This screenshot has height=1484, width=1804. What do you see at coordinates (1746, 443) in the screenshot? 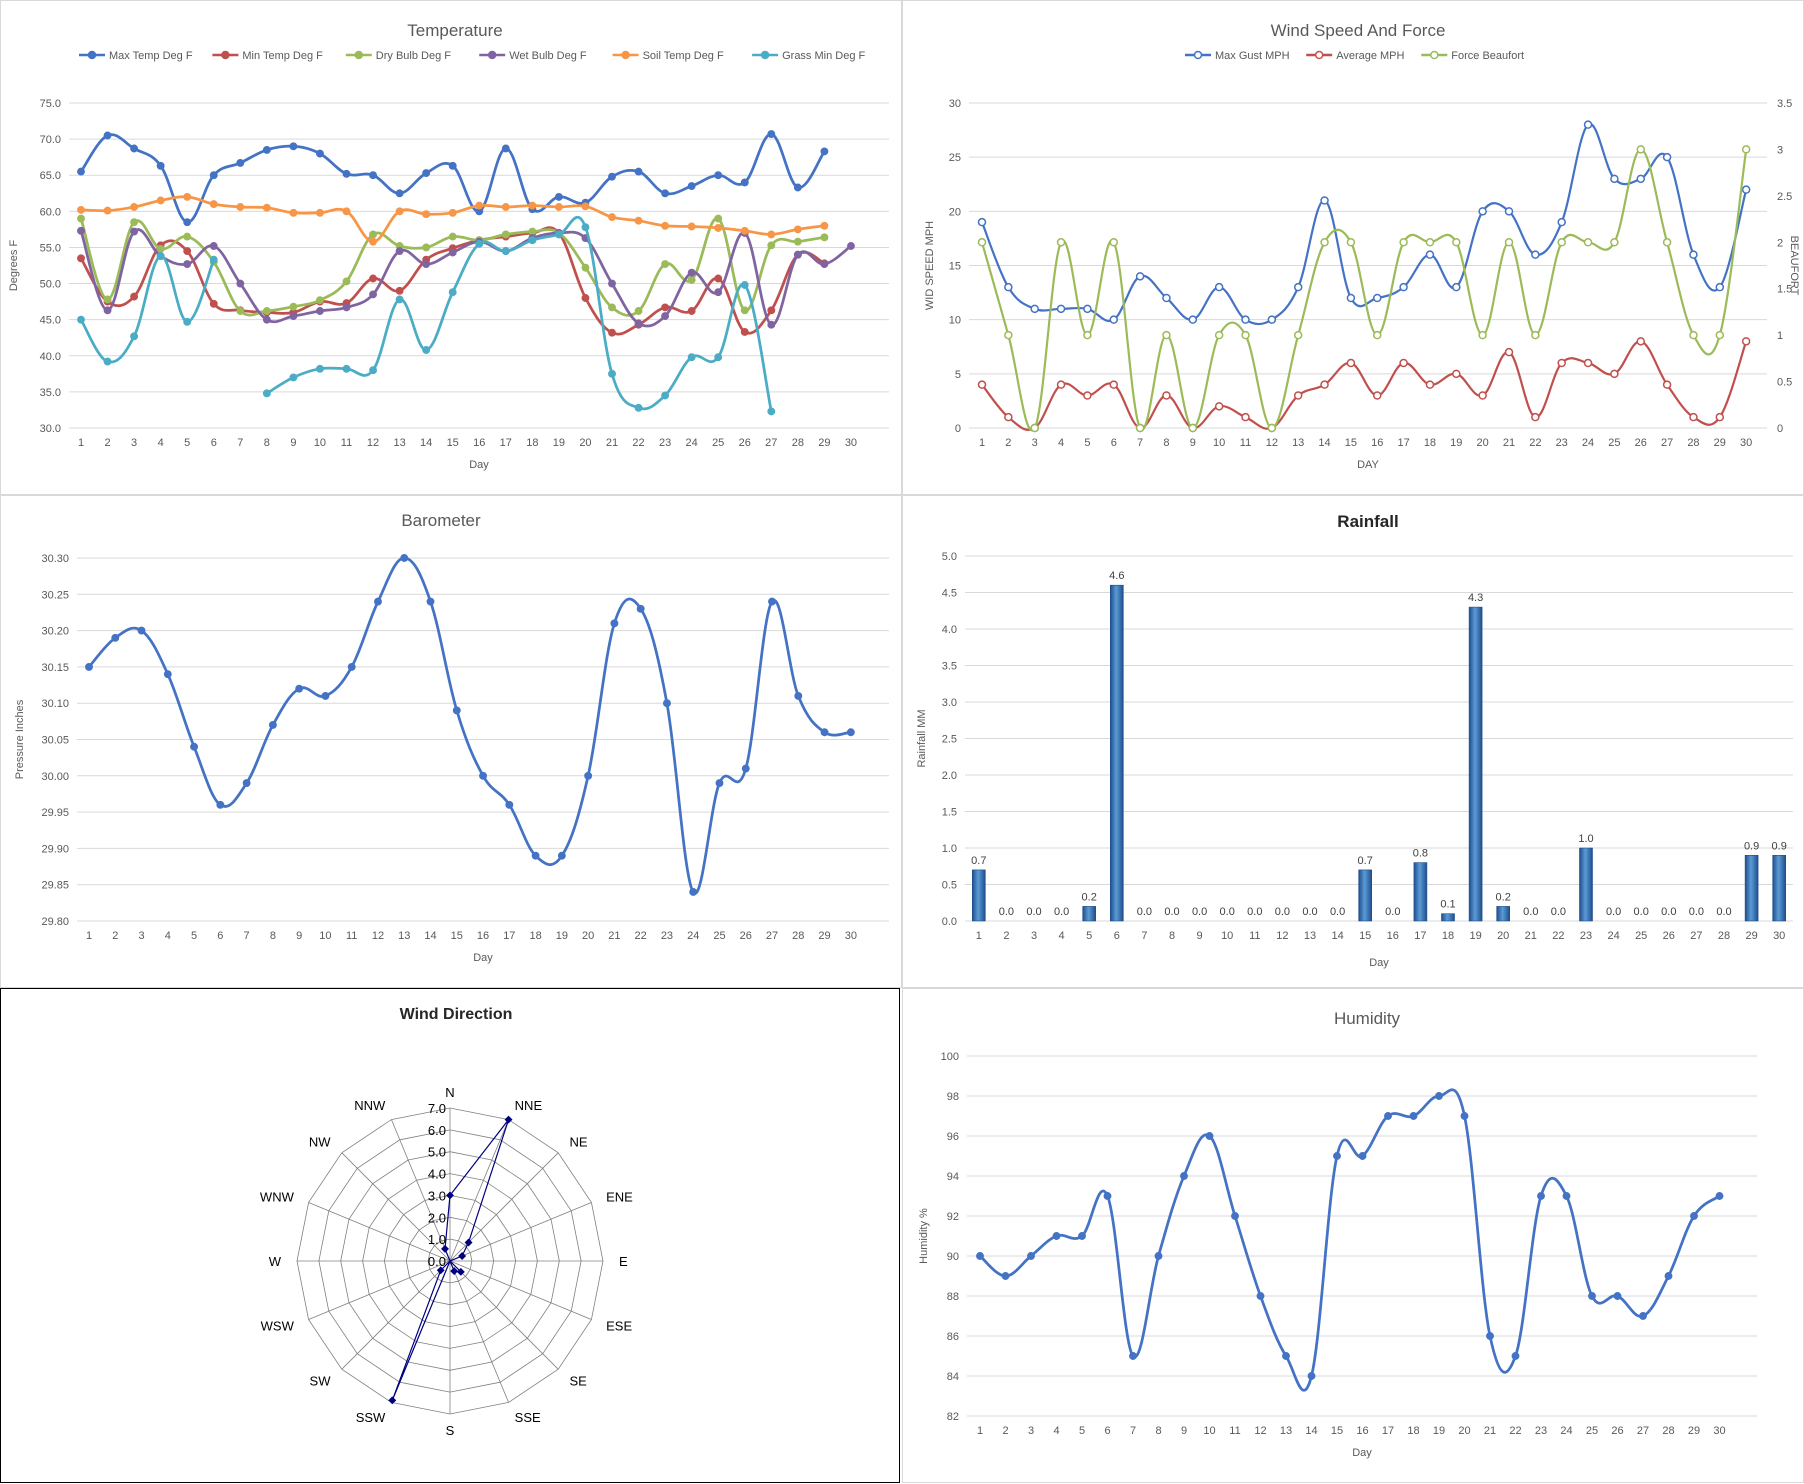
I see `x-tick-label: 30` at bounding box center [1746, 443].